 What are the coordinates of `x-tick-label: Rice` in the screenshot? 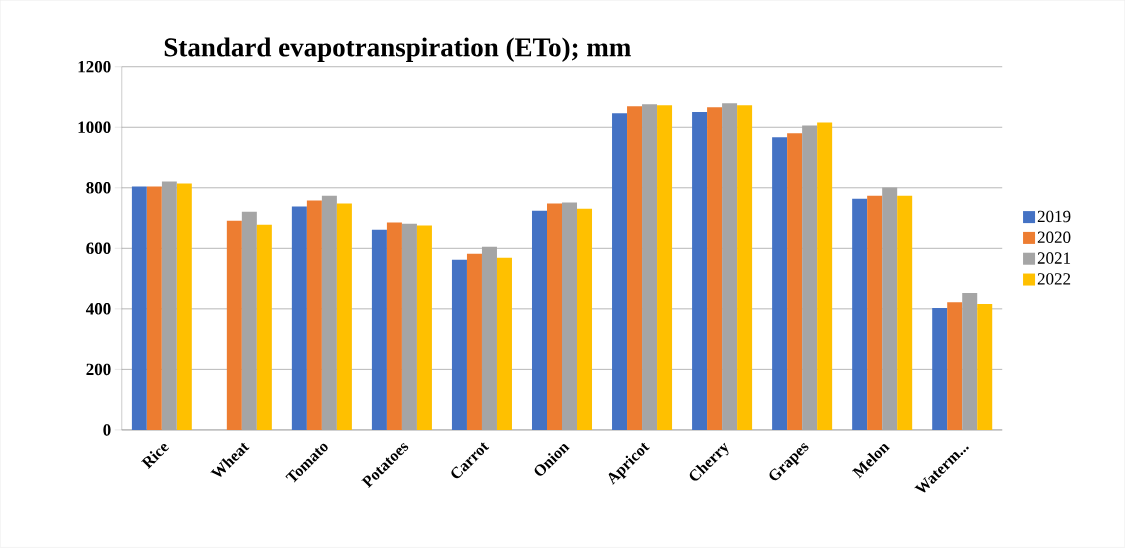 It's located at (155, 457).